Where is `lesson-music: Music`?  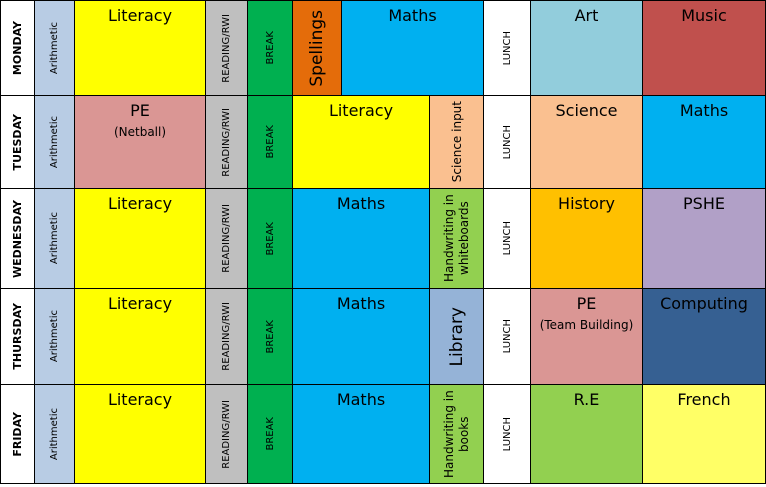 lesson-music: Music is located at coordinates (704, 48).